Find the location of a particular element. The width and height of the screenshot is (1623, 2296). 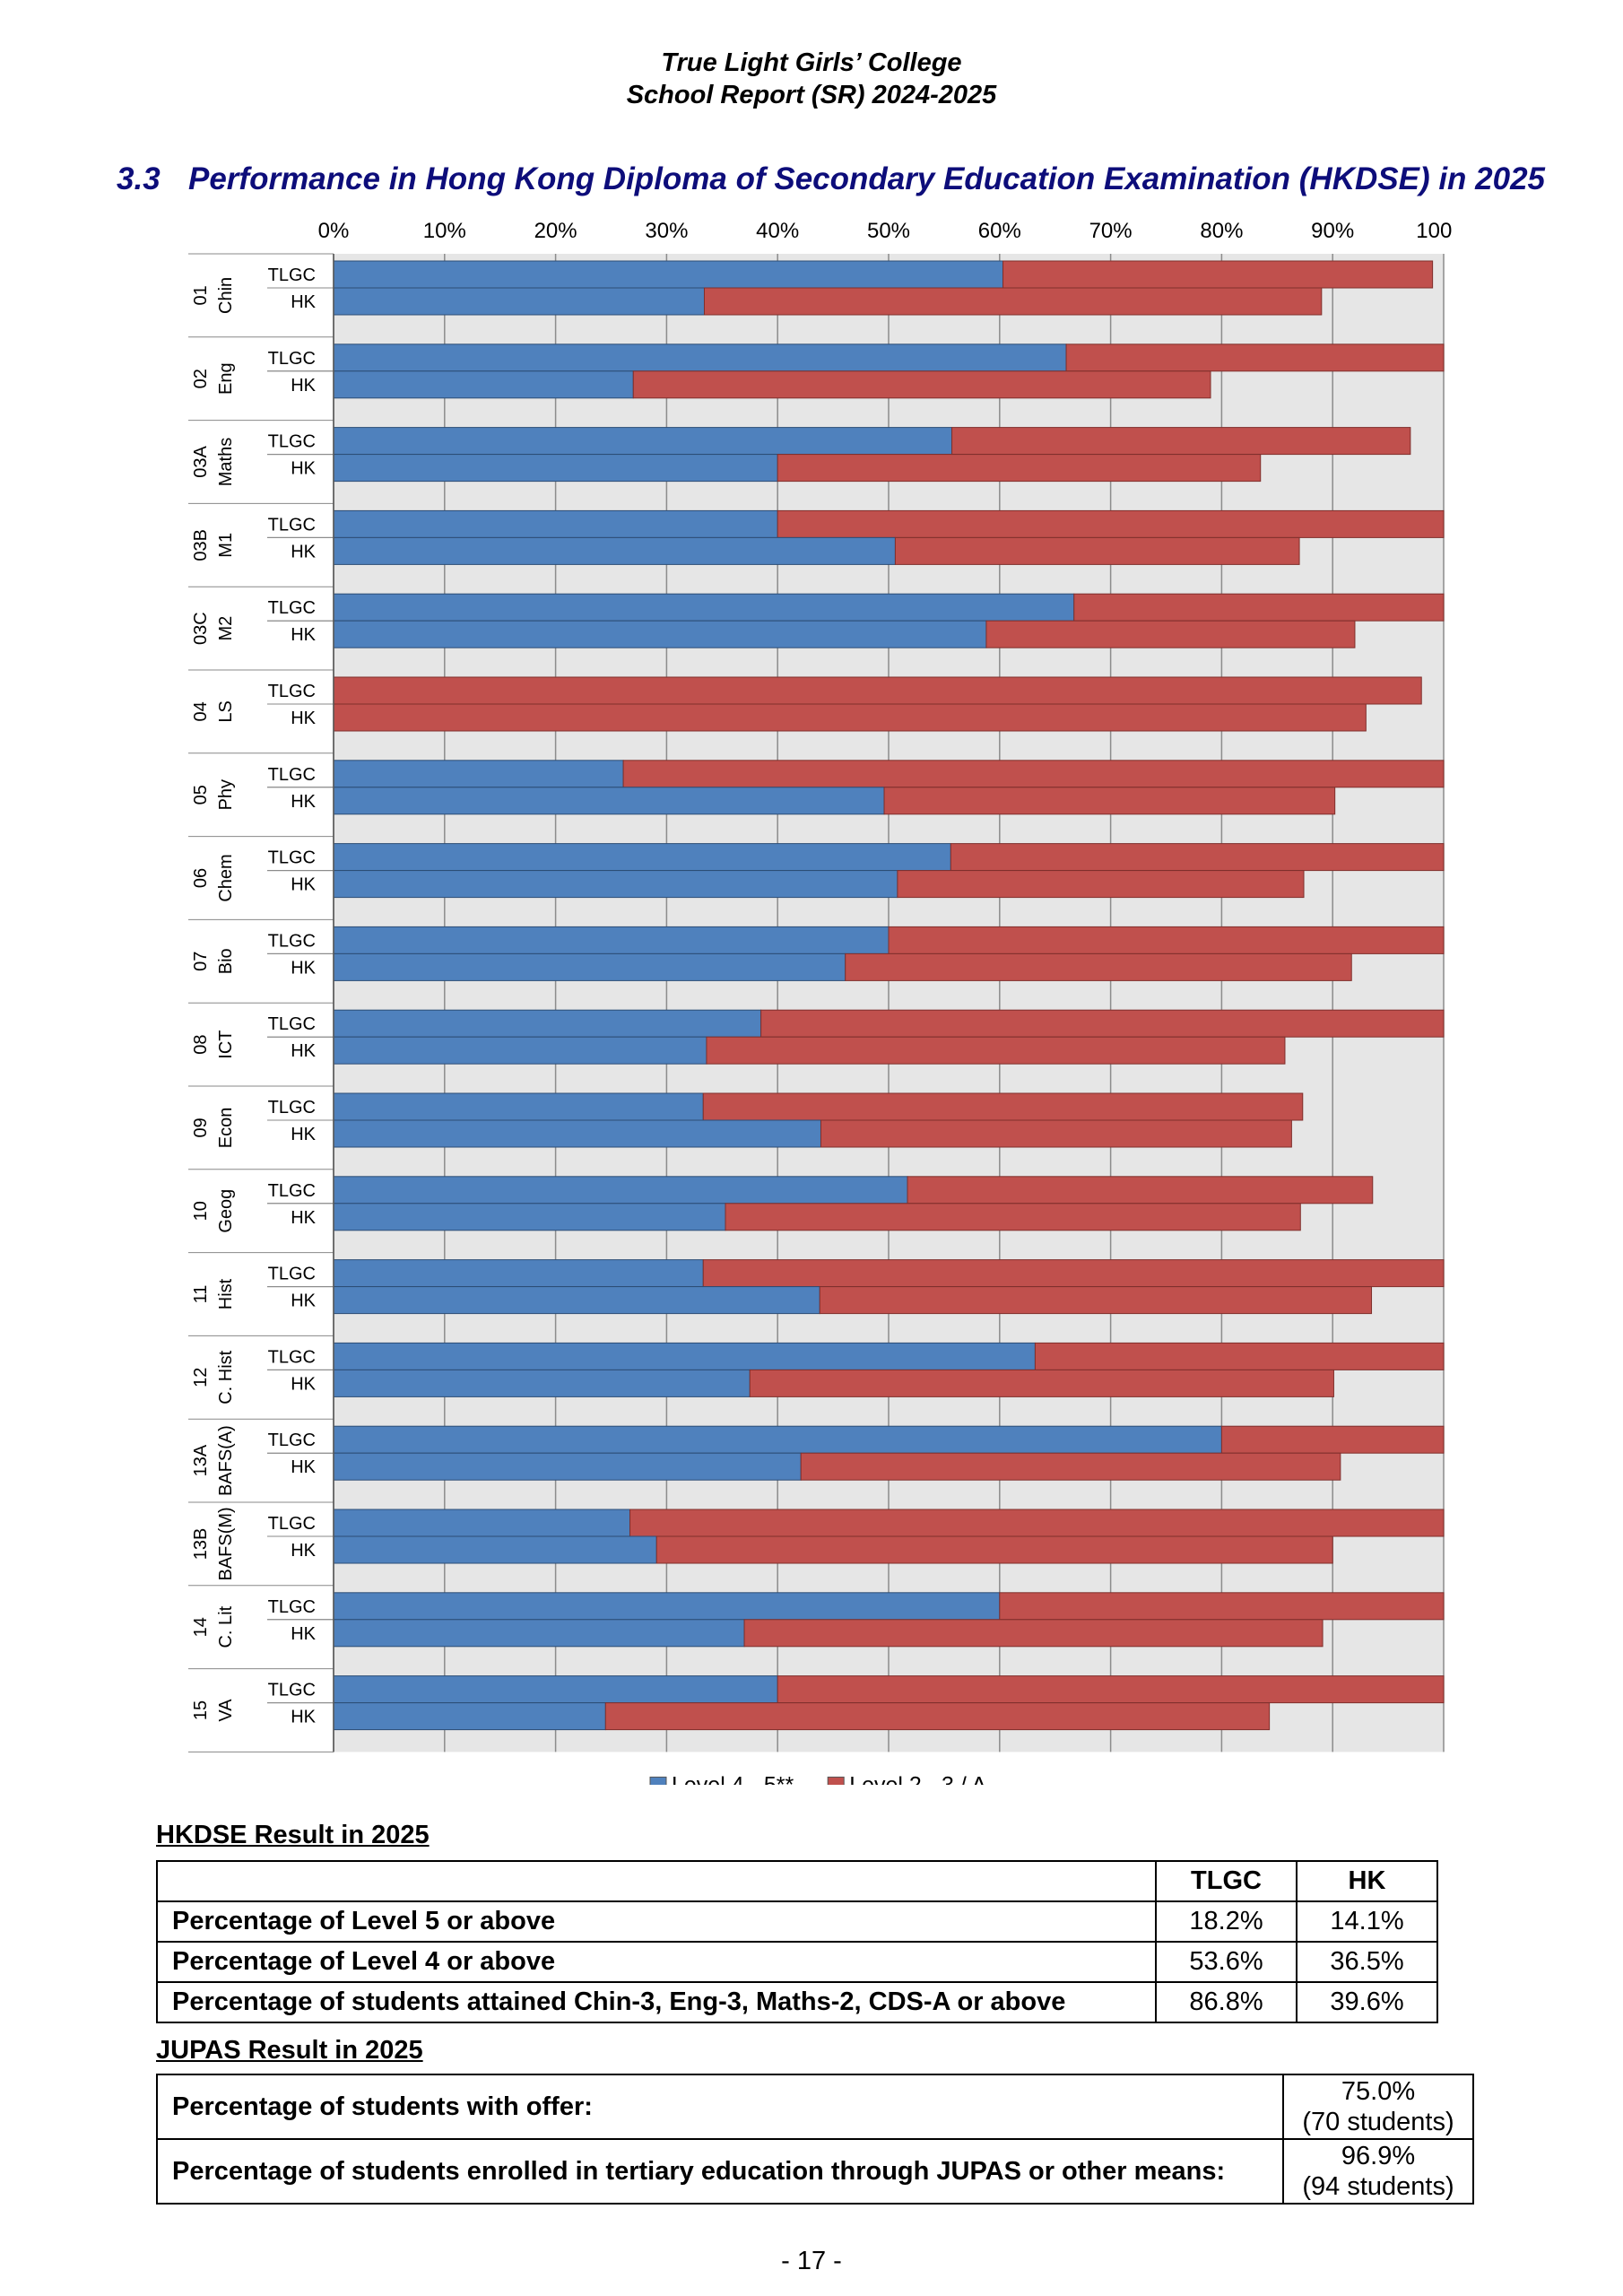

row-label: Percentage of Level 4 or above is located at coordinates (656, 1962).